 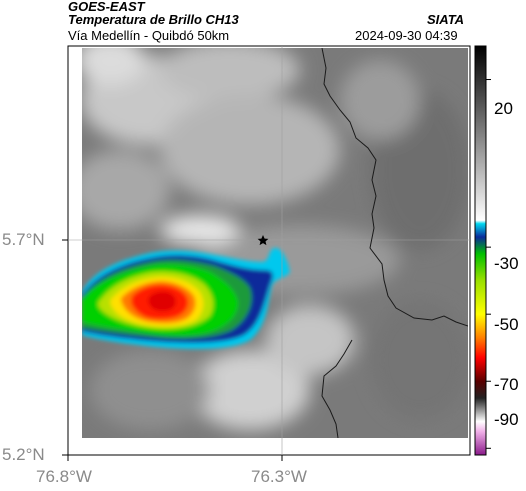 What do you see at coordinates (279, 476) in the screenshot?
I see `lon-tick-label: 76.3°W` at bounding box center [279, 476].